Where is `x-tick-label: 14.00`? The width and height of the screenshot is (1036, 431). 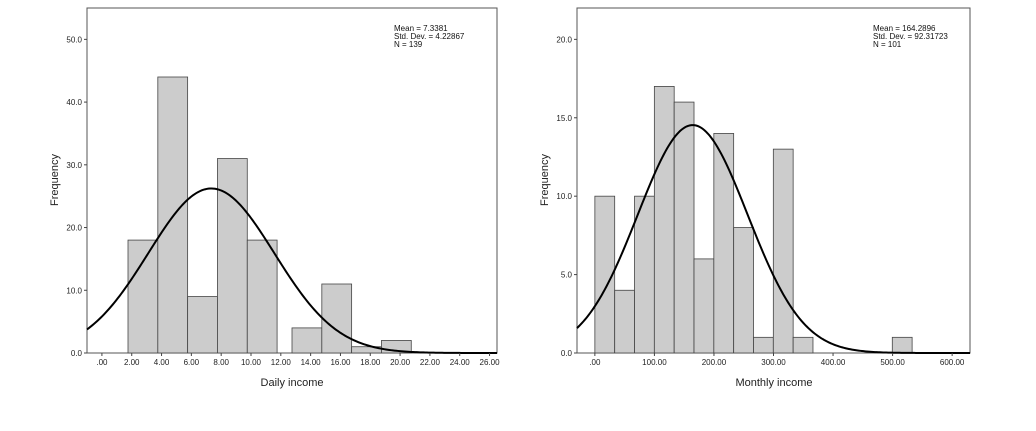 x-tick-label: 14.00 is located at coordinates (311, 362).